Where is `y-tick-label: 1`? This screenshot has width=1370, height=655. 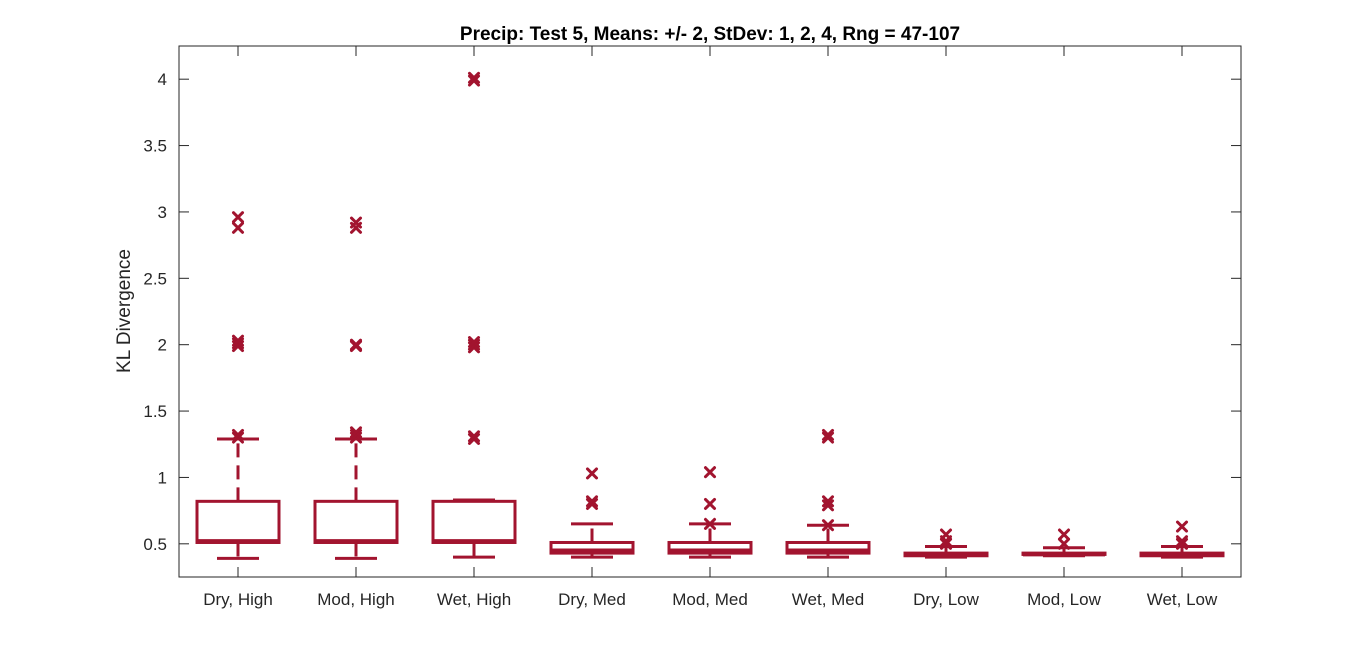 y-tick-label: 1 is located at coordinates (162, 477).